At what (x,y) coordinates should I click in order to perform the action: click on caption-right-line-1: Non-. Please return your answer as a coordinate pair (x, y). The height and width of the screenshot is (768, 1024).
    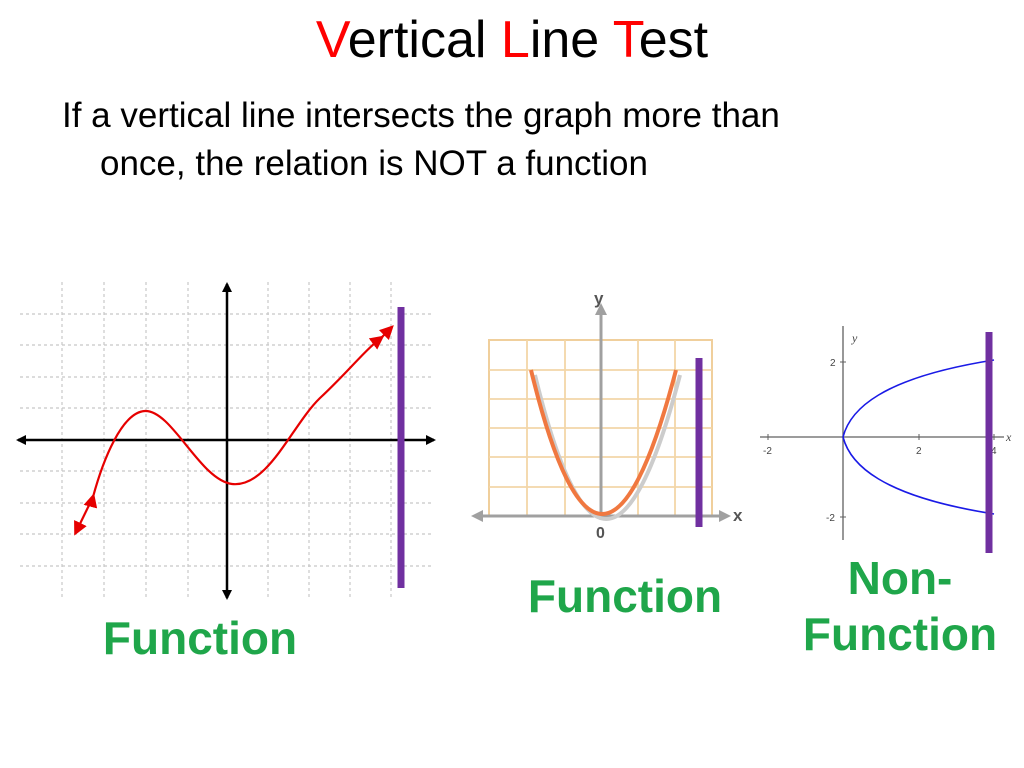
    Looking at the image, I should click on (900, 578).